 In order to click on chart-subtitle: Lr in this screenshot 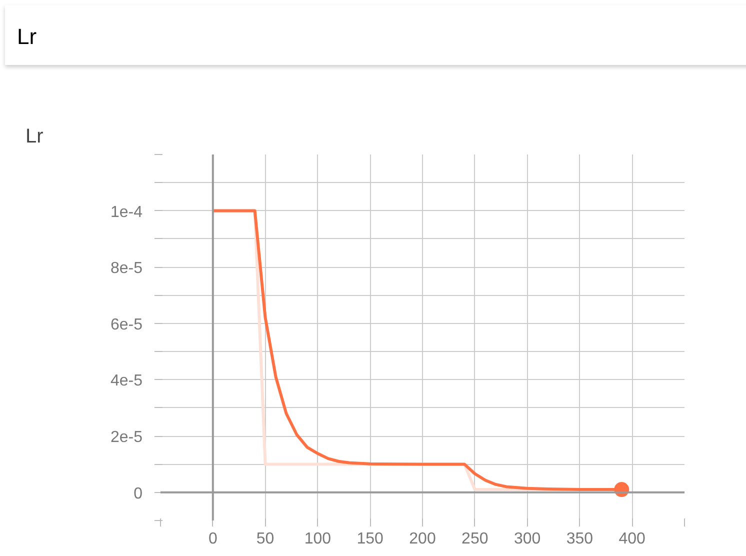, I will do `click(35, 137)`.